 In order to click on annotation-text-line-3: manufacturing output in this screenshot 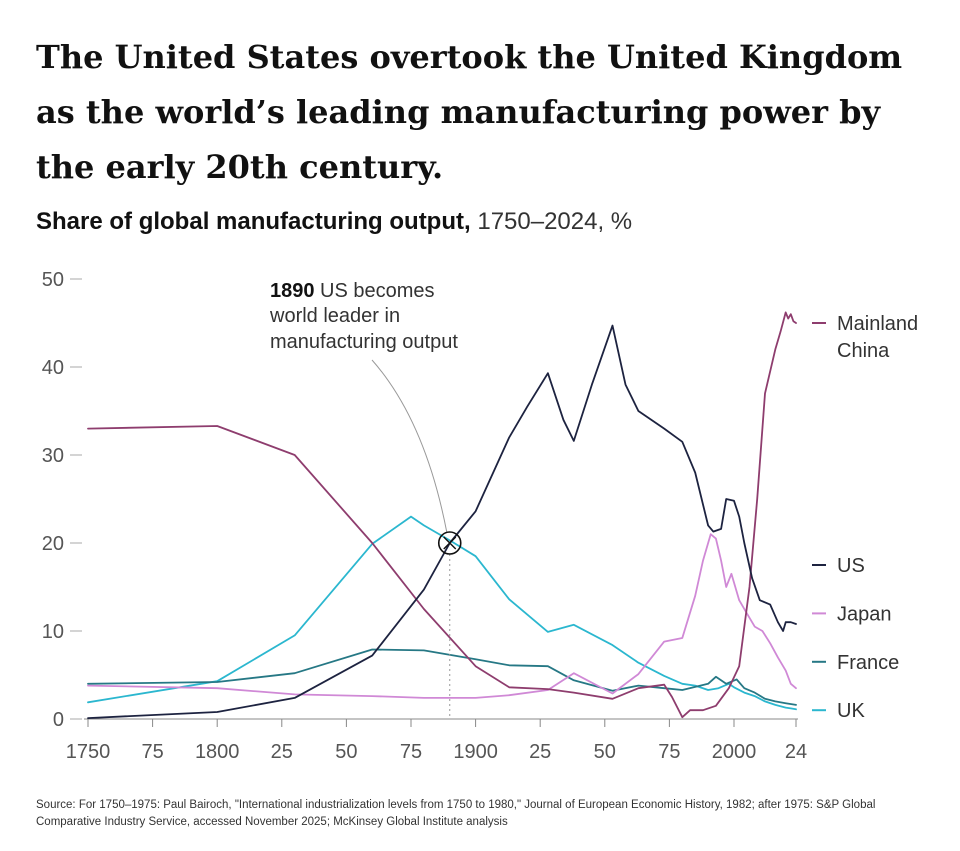, I will do `click(364, 342)`.